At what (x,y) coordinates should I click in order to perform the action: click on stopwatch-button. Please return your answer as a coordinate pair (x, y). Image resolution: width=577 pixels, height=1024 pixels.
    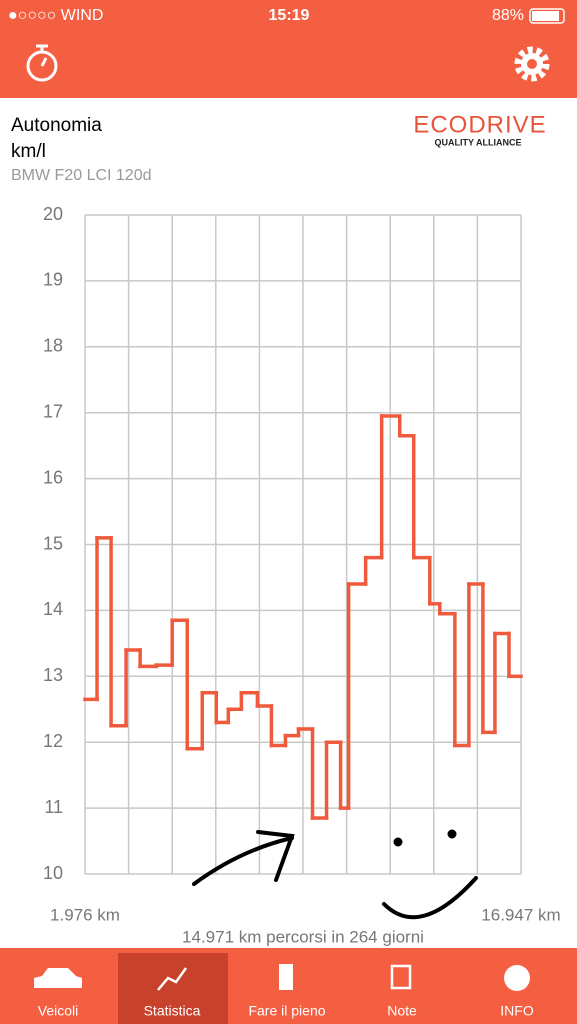
    Looking at the image, I should click on (42, 63).